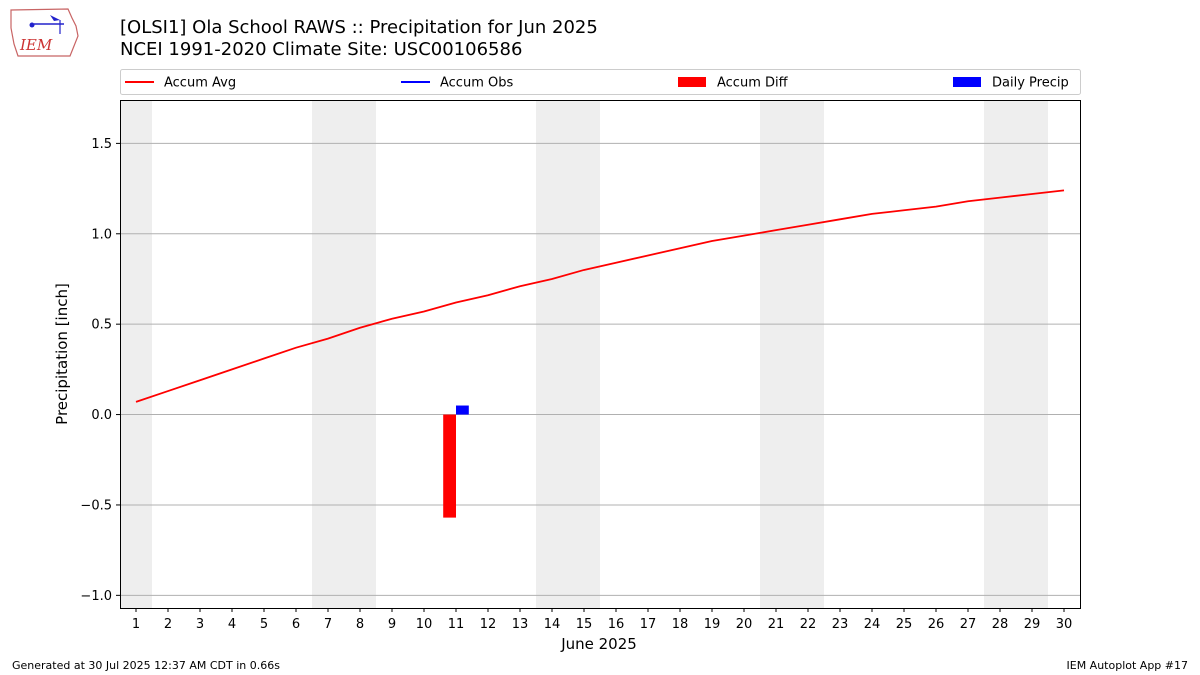 The image size is (1200, 675). I want to click on weather-station-sensor, so click(32, 25).